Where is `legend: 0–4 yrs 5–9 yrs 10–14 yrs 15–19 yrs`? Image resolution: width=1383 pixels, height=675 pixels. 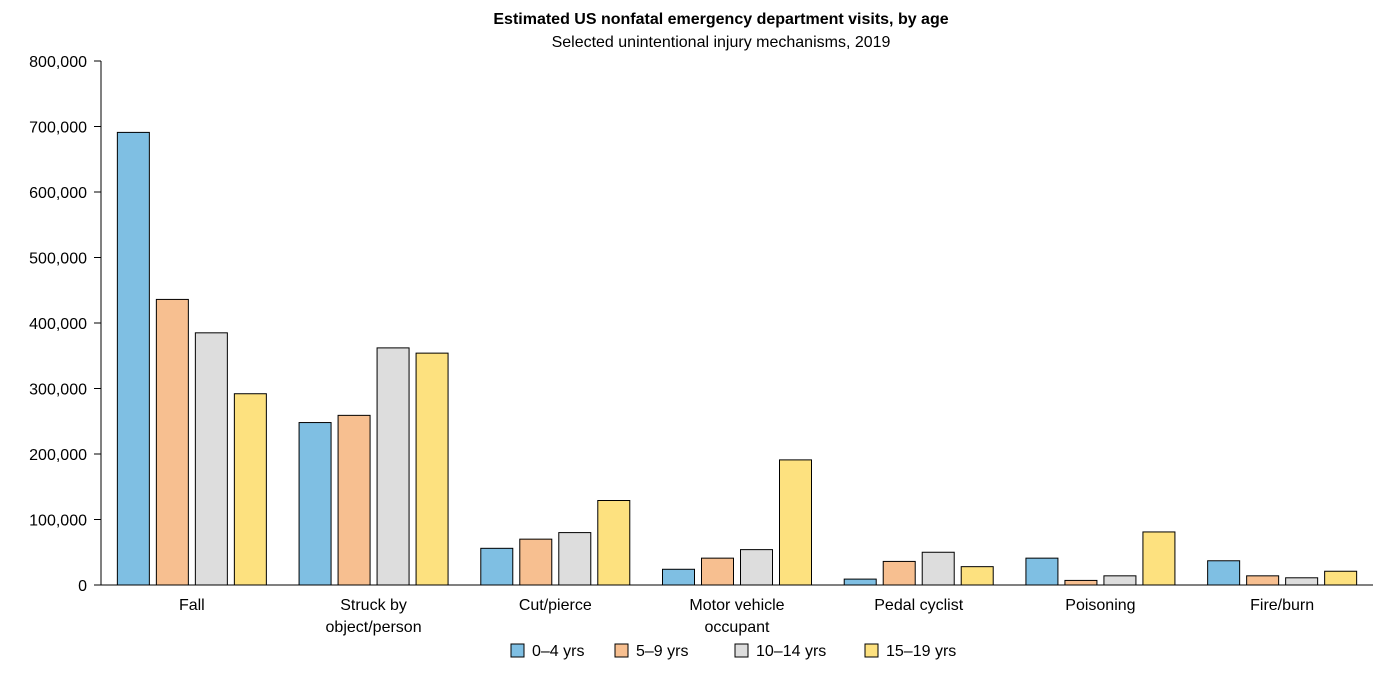 legend: 0–4 yrs 5–9 yrs 10–14 yrs 15–19 yrs is located at coordinates (733, 651).